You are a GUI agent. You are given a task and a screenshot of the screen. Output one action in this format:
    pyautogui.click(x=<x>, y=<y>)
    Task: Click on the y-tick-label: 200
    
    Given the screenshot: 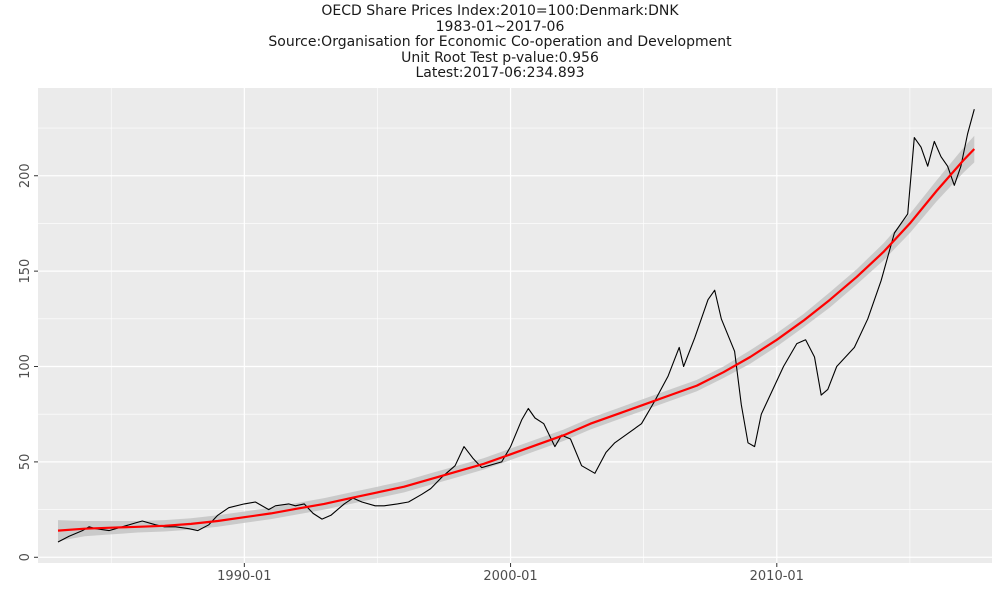 What is the action you would take?
    pyautogui.click(x=25, y=175)
    